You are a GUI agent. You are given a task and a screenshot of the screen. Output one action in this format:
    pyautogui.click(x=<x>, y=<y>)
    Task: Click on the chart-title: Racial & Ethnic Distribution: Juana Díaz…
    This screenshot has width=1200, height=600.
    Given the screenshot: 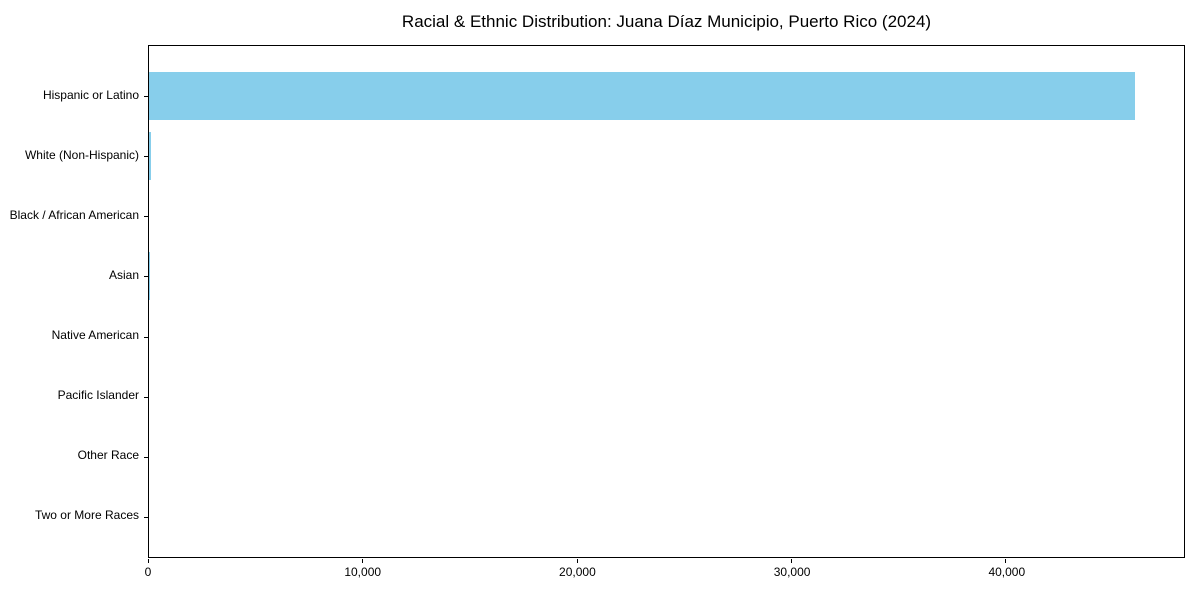 What is the action you would take?
    pyautogui.click(x=666, y=21)
    